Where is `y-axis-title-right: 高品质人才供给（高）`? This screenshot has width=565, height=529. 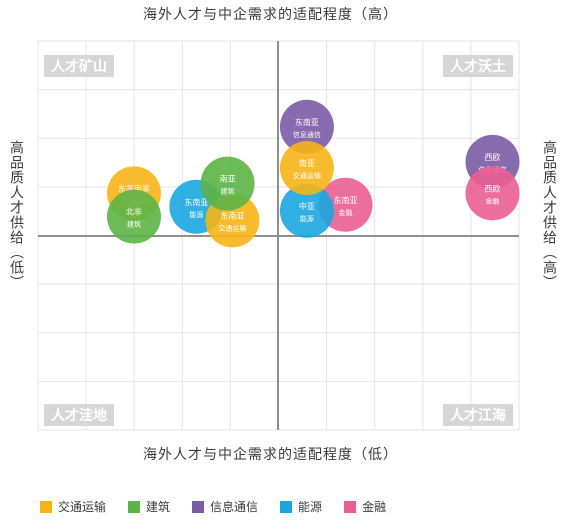
y-axis-title-right: 高品质人才供给（高） is located at coordinates (549, 215).